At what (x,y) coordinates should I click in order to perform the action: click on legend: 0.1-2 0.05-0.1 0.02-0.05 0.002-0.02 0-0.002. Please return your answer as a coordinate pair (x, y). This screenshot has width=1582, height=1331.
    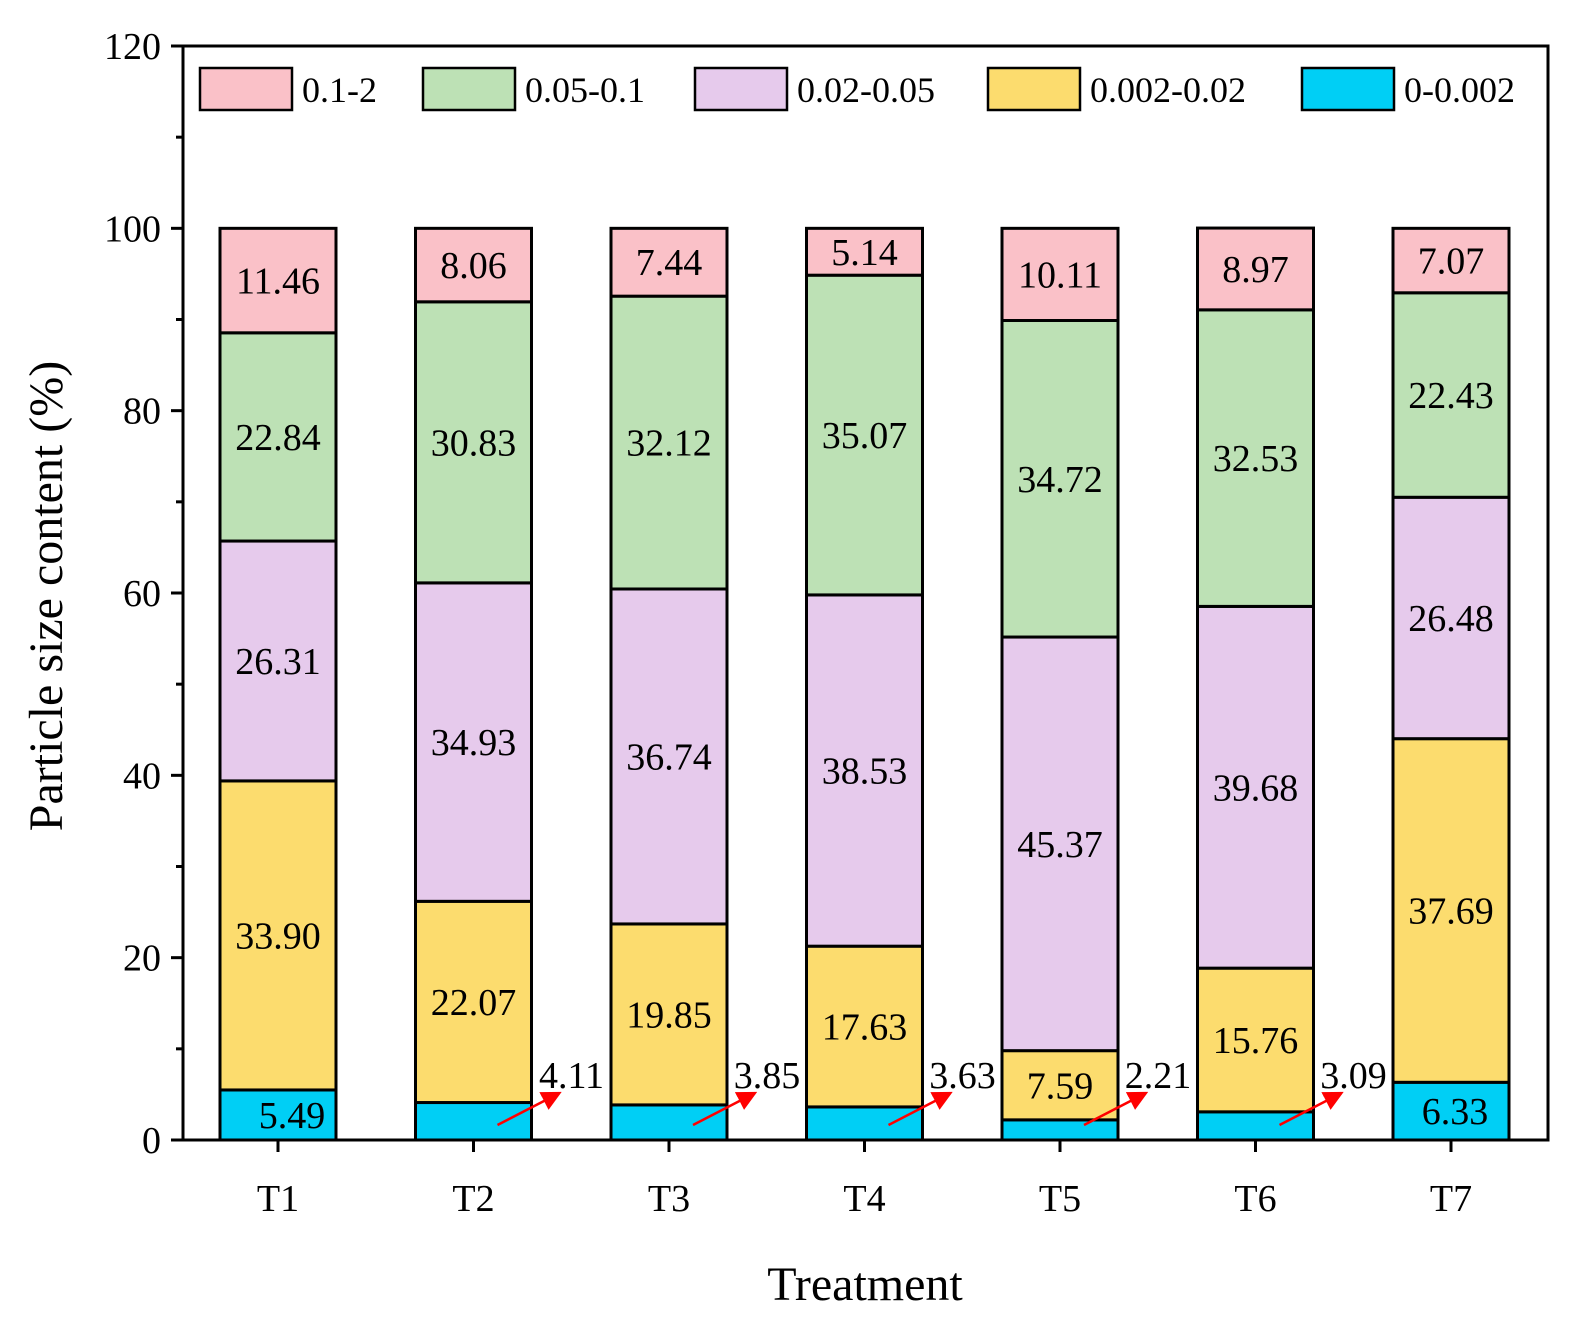
    Looking at the image, I should click on (856, 89).